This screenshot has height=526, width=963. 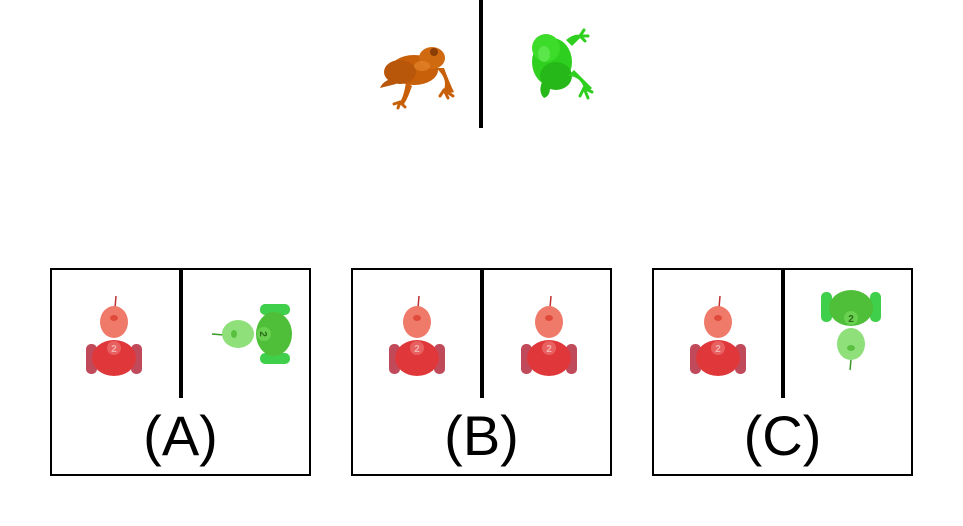 What do you see at coordinates (181, 334) in the screenshot?
I see `option-a-divider` at bounding box center [181, 334].